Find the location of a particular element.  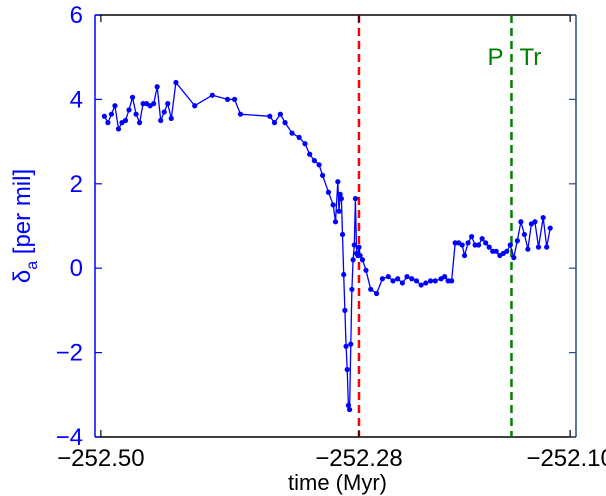

xtick-label: −252.50 is located at coordinates (100, 458).